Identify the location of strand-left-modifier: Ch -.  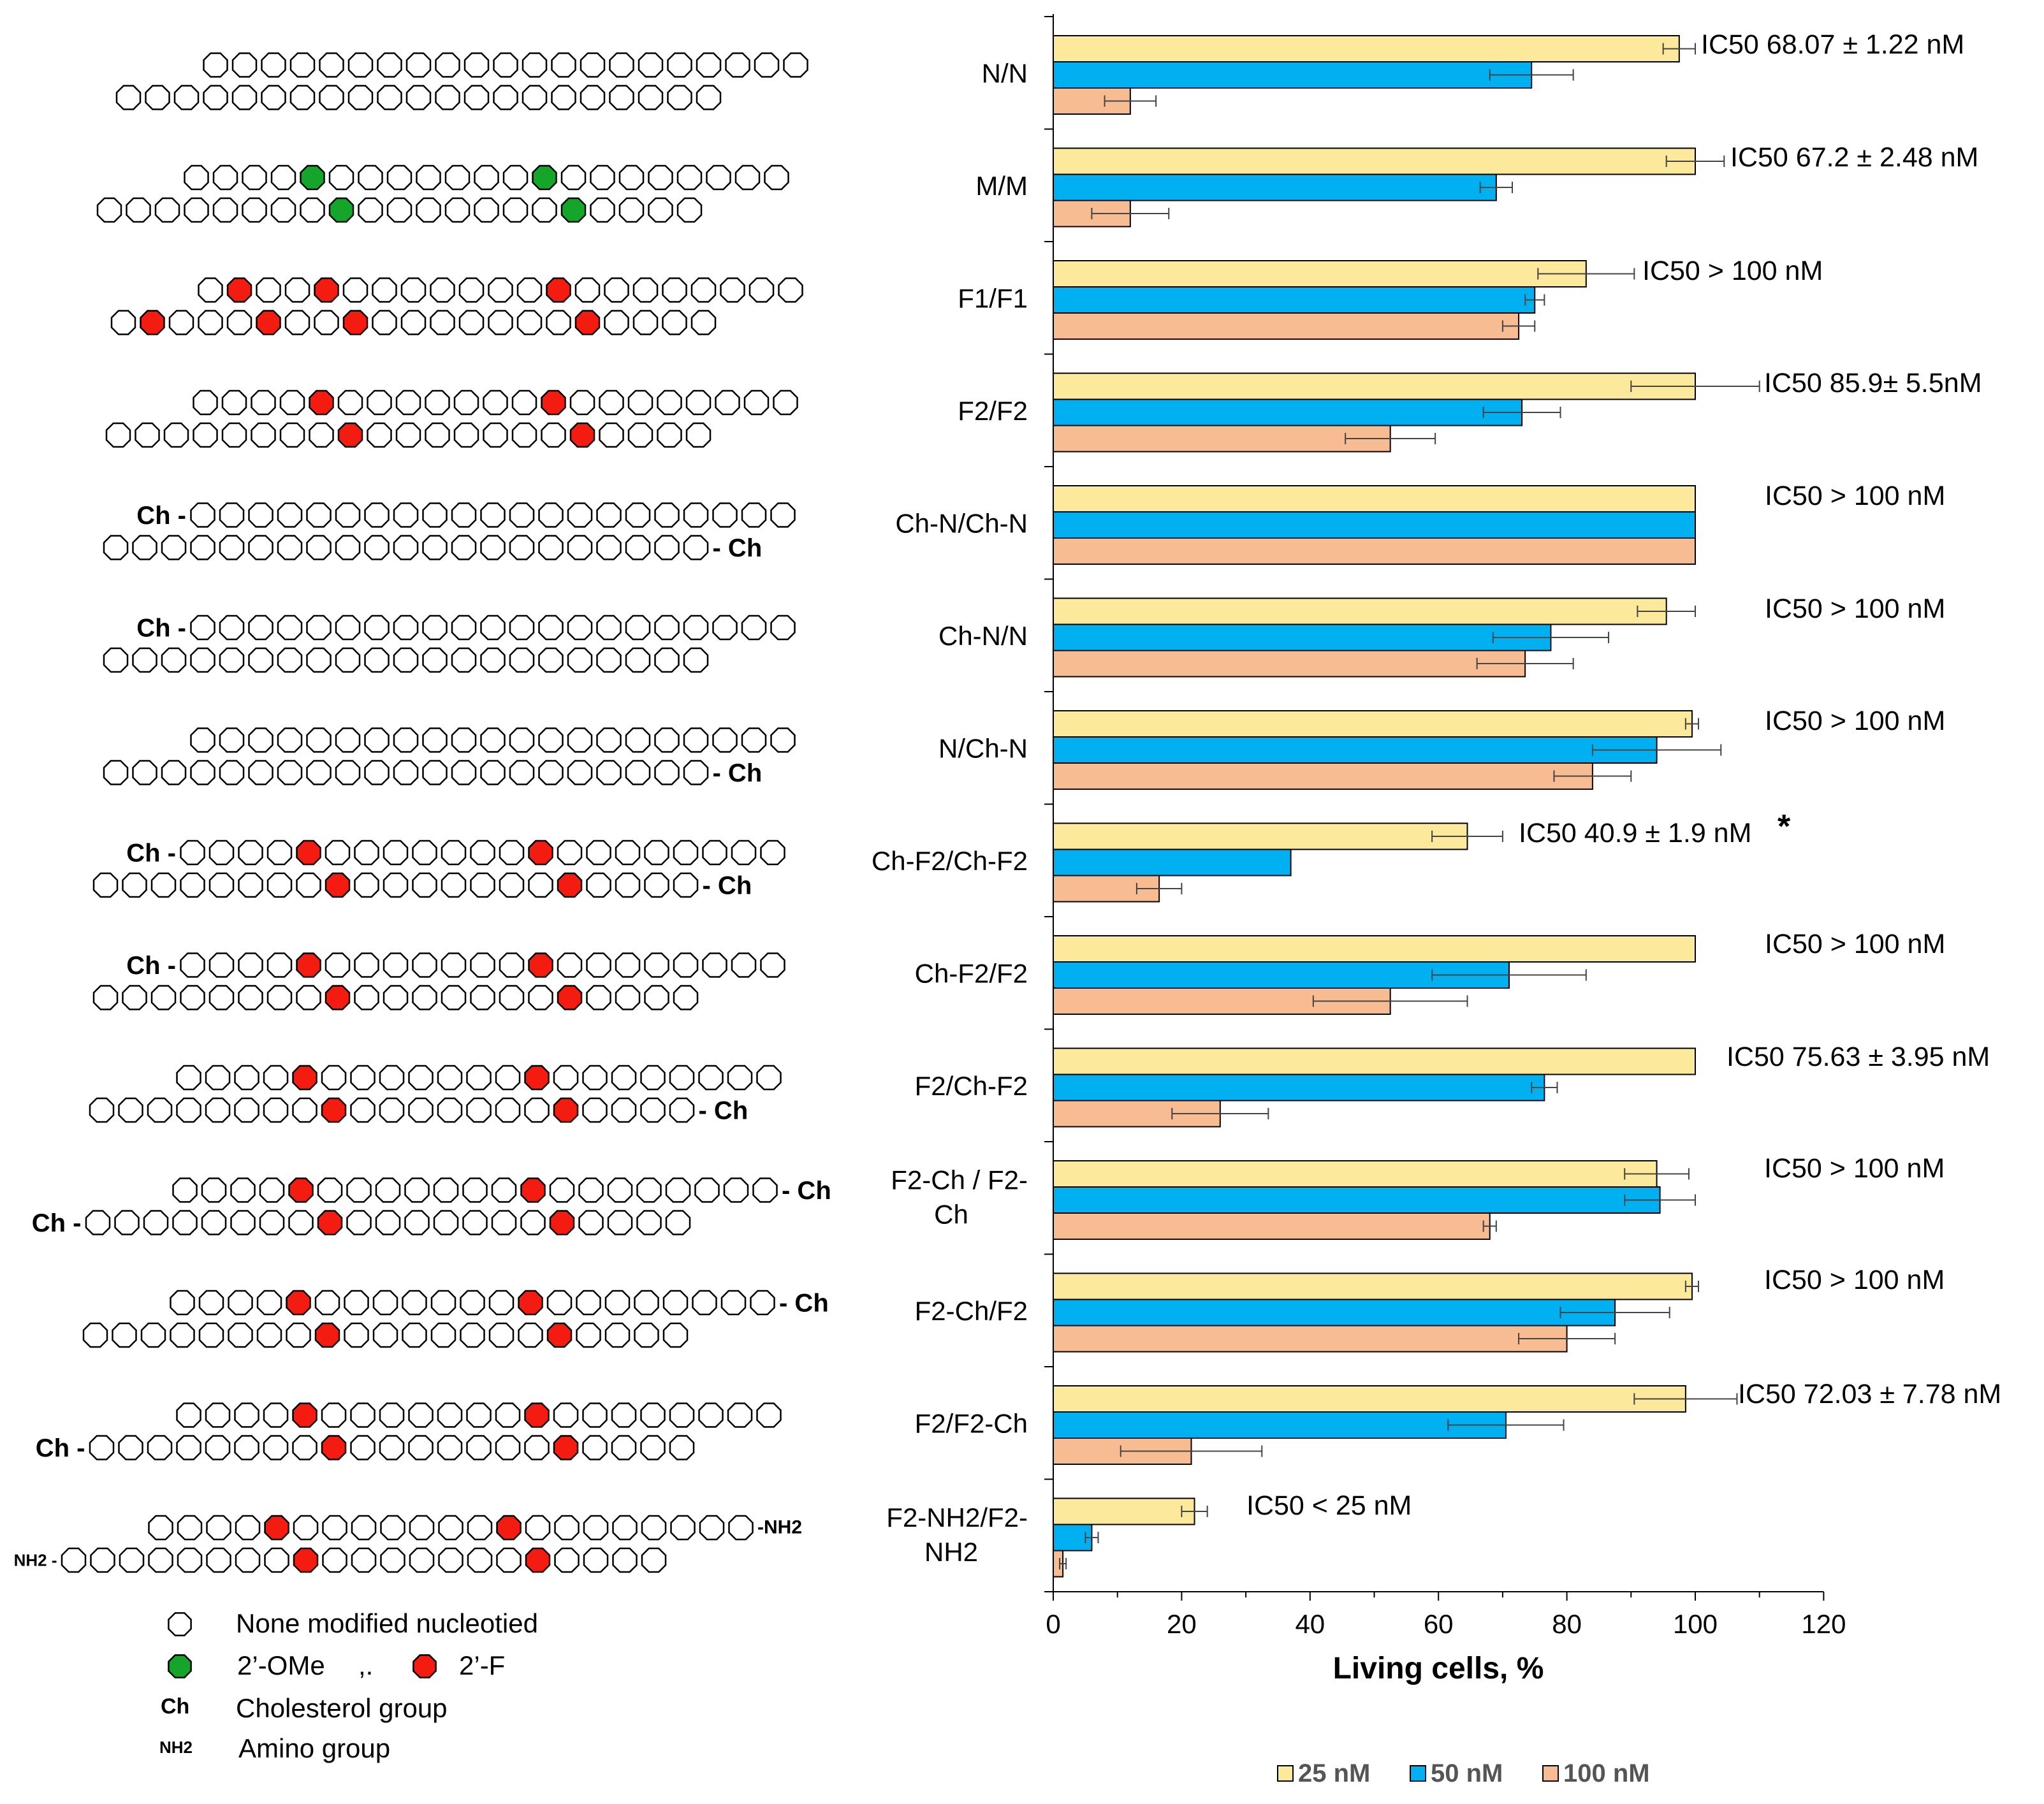
(151, 966).